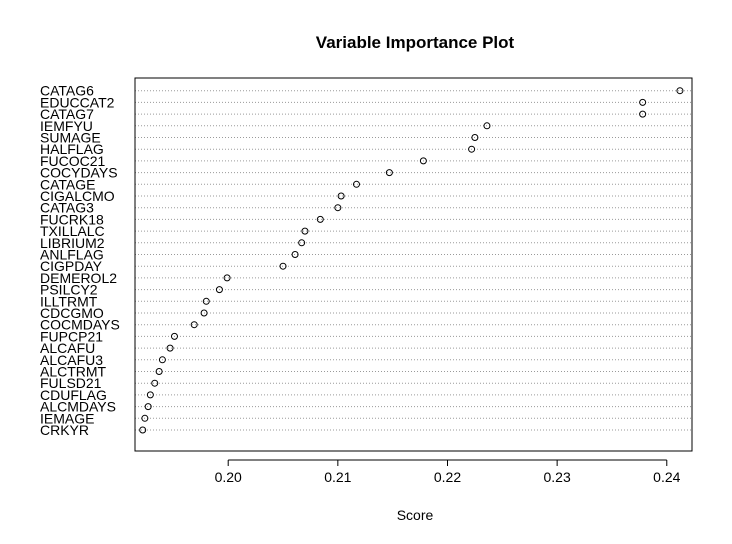  What do you see at coordinates (73, 372) in the screenshot?
I see `variable-label: ALCTRMT` at bounding box center [73, 372].